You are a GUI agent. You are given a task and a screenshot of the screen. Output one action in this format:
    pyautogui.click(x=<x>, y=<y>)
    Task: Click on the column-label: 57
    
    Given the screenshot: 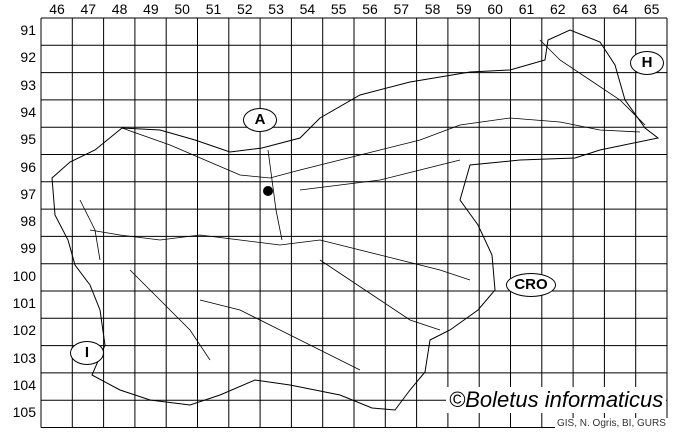 What is the action you would take?
    pyautogui.click(x=401, y=9)
    